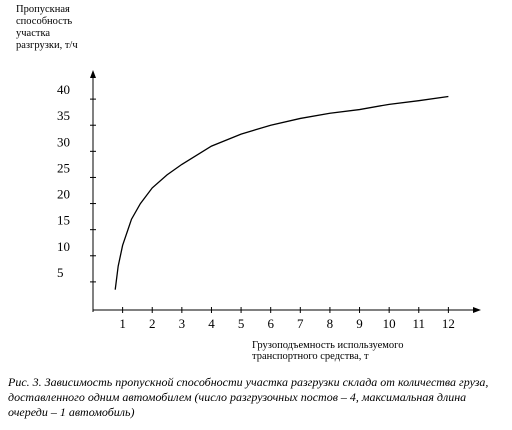 The height and width of the screenshot is (430, 512). I want to click on x-tick-label: 1, so click(122, 323).